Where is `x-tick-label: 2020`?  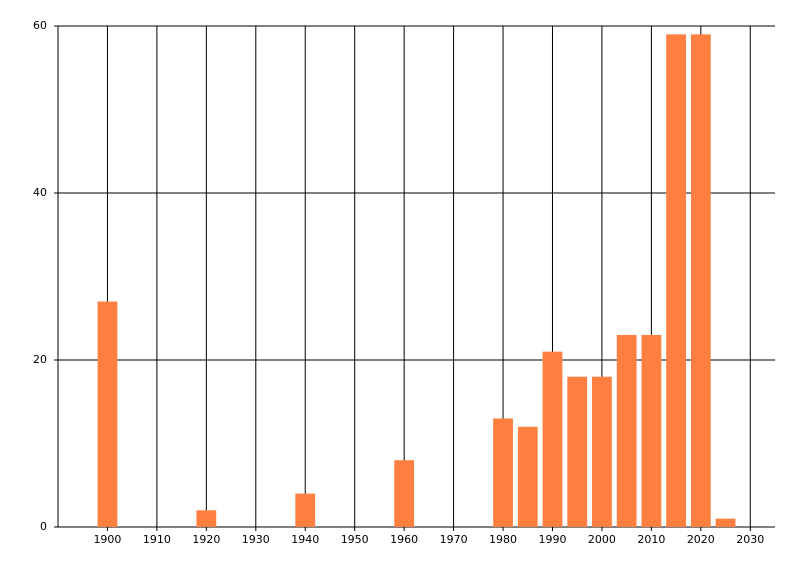 x-tick-label: 2020 is located at coordinates (701, 539).